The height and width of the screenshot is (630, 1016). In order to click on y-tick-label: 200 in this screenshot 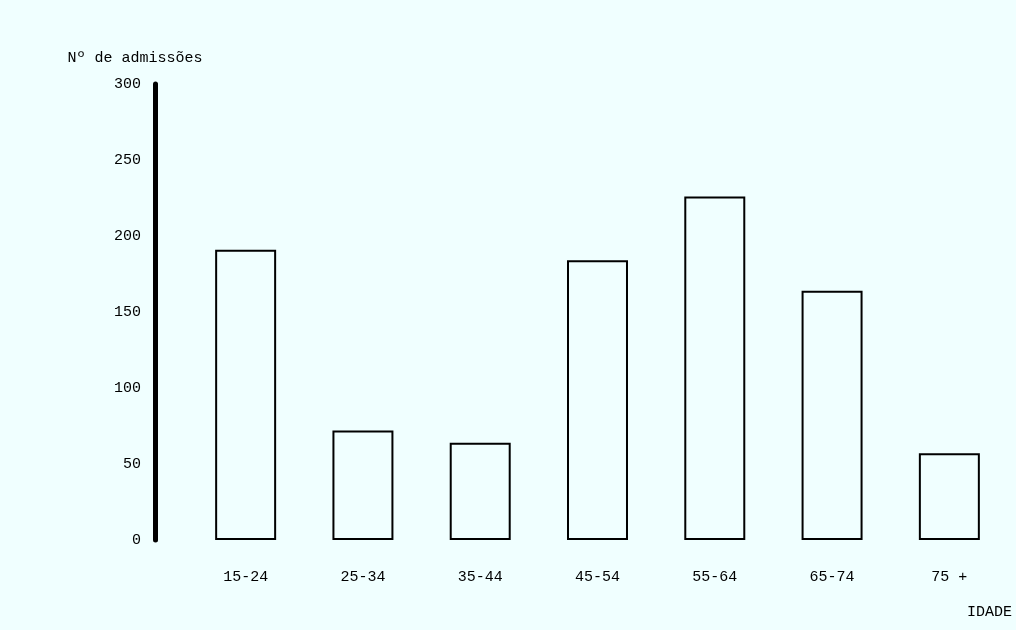, I will do `click(127, 236)`.